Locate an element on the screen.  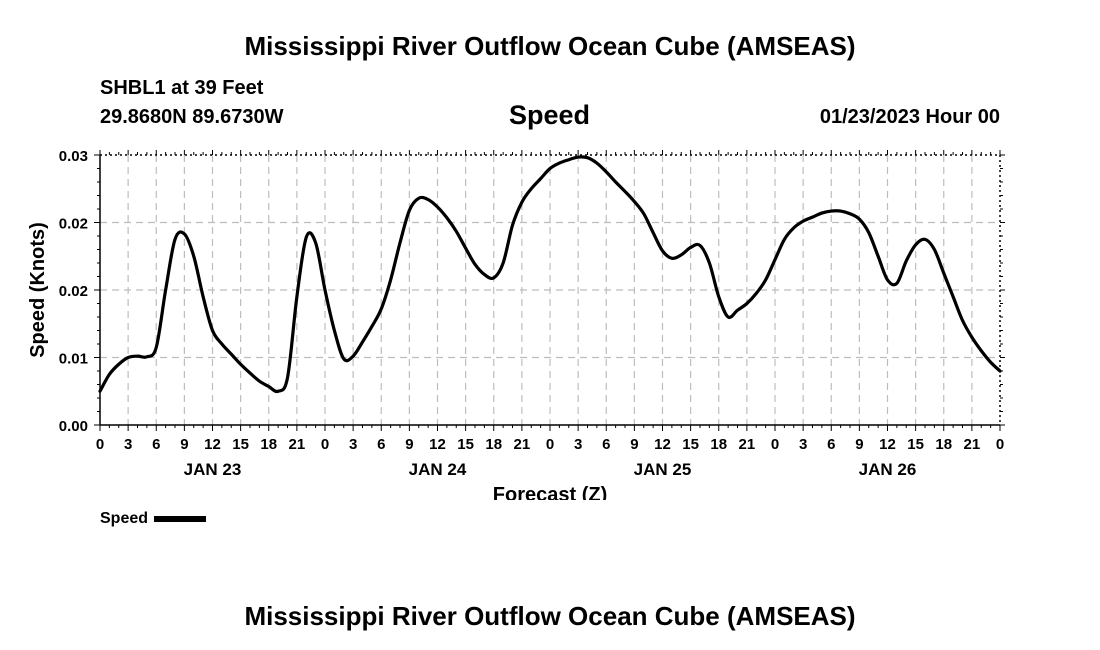
x-axis-title: Forecast (Z) is located at coordinates (550, 492).